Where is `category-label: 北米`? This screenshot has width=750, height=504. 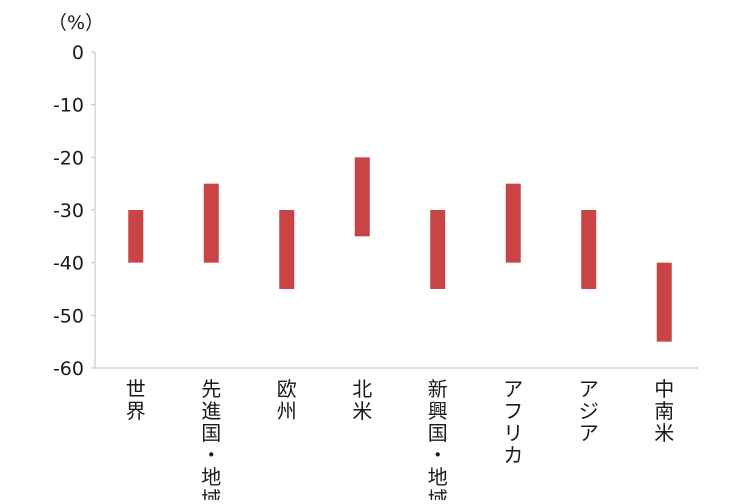 category-label: 北米 is located at coordinates (362, 400).